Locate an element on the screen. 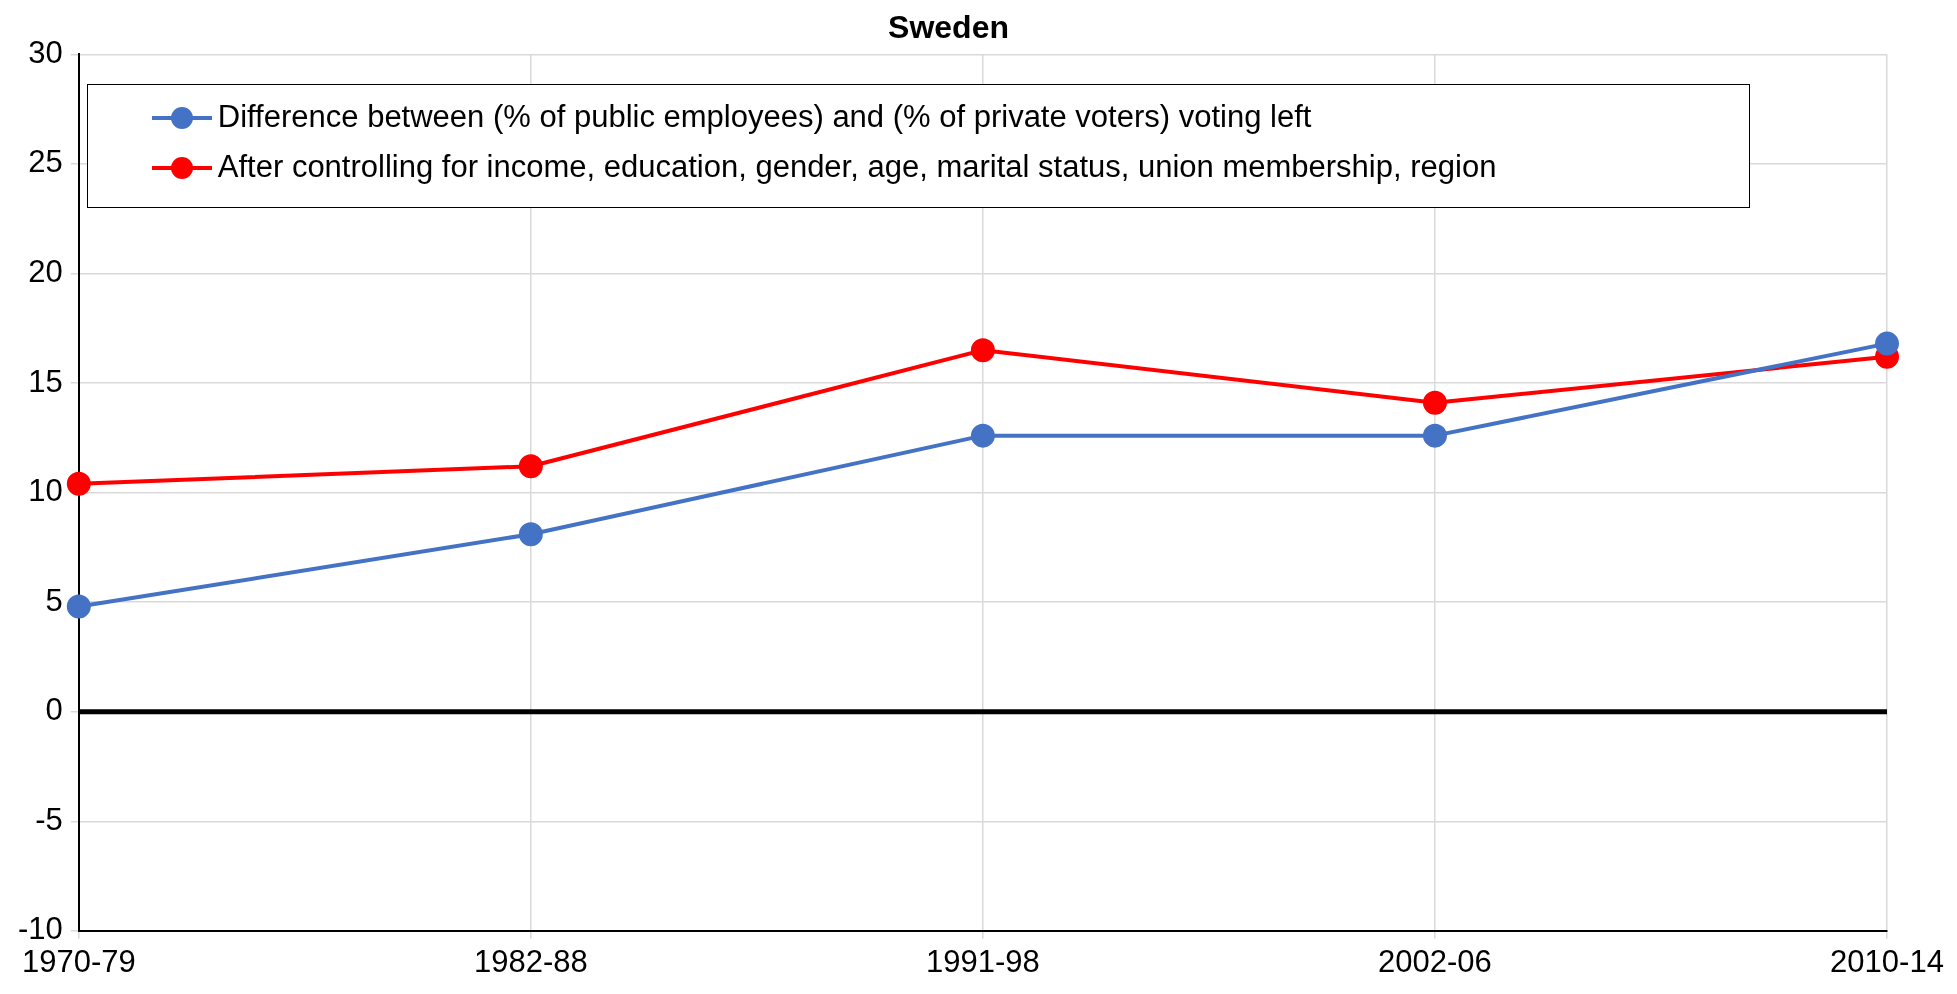  legend-label: After controlling for income, education, gender, age, marital status, union membership, region is located at coordinates (857, 167).